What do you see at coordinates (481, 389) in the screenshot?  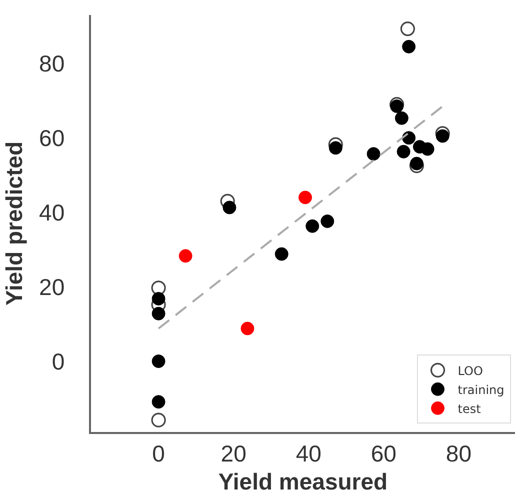 I see `legend-label: training` at bounding box center [481, 389].